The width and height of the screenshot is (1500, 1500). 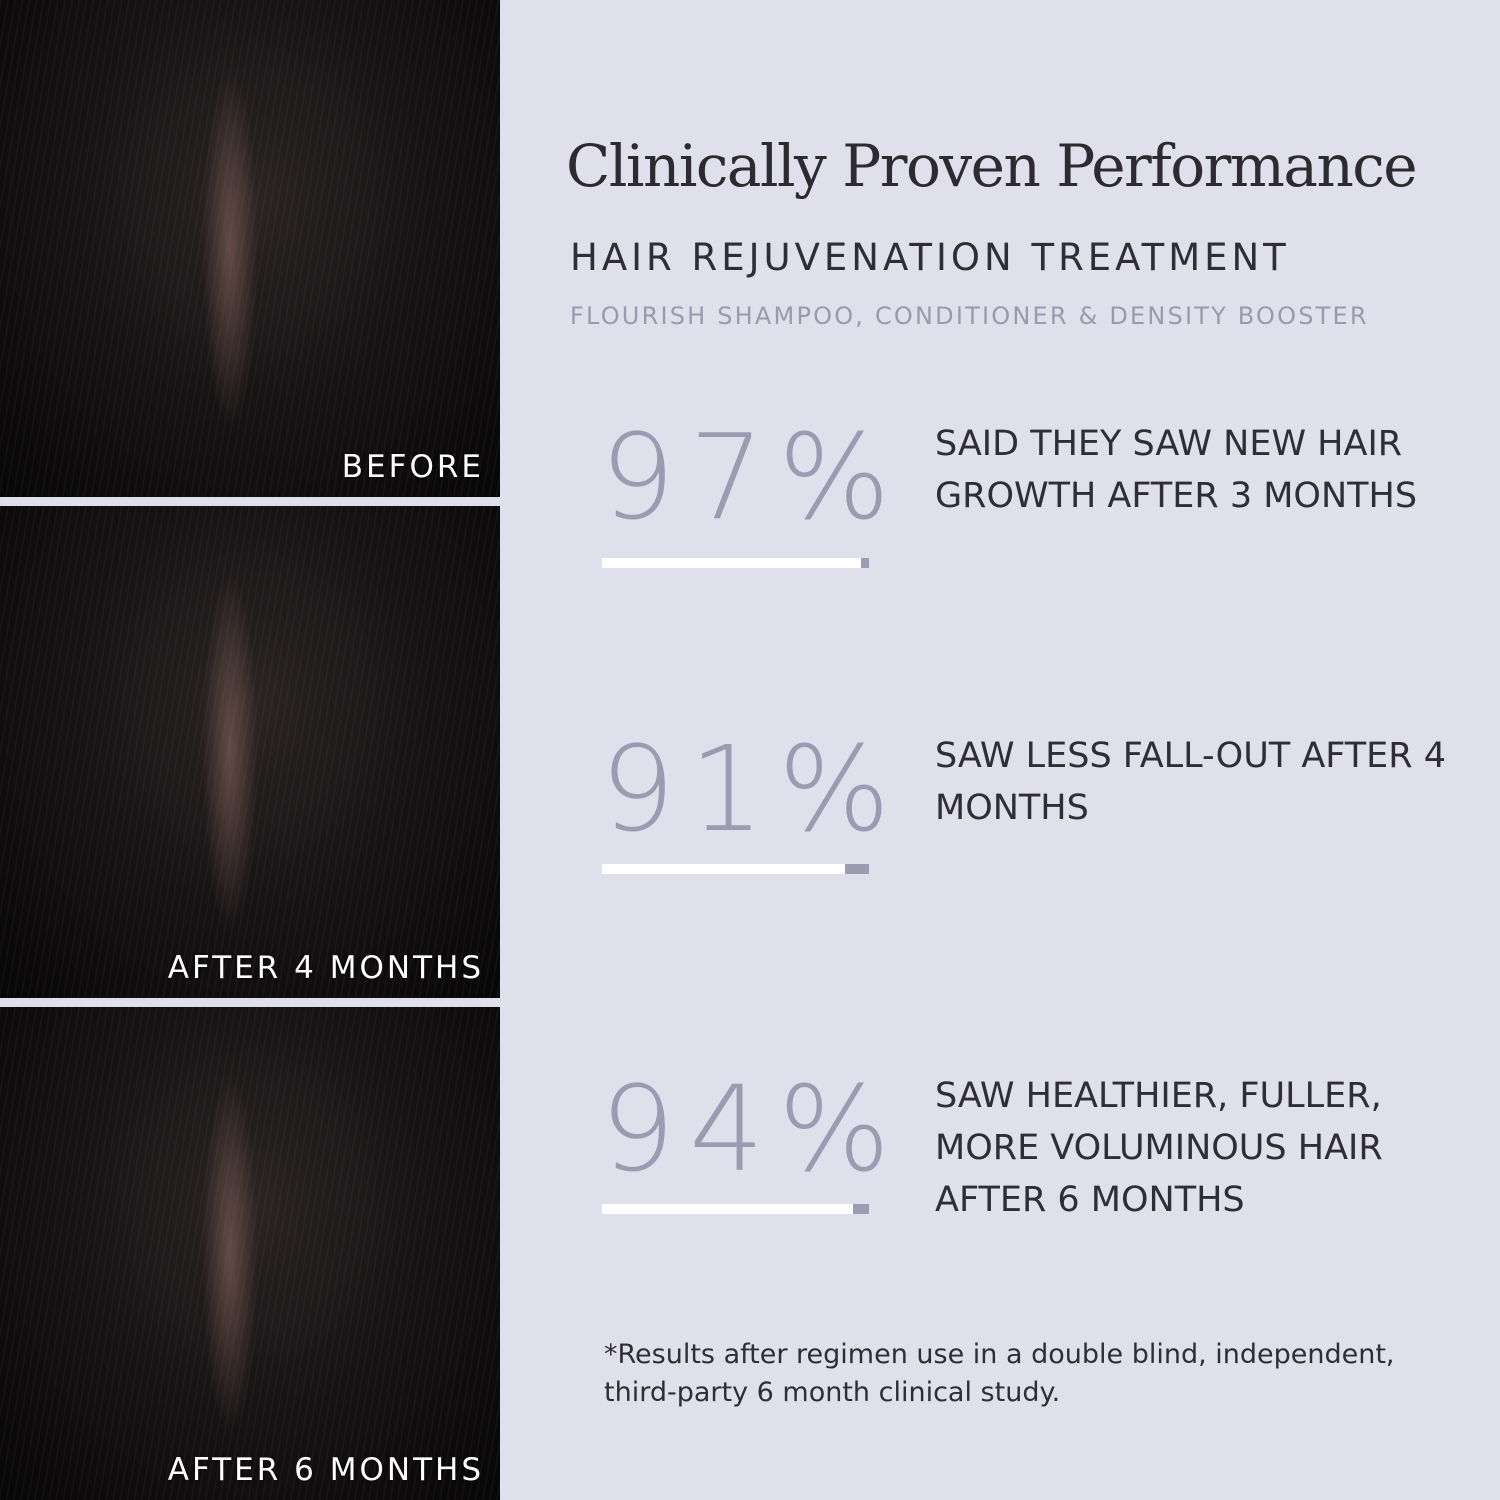 I want to click on stat-value: 94%, so click(x=752, y=1129).